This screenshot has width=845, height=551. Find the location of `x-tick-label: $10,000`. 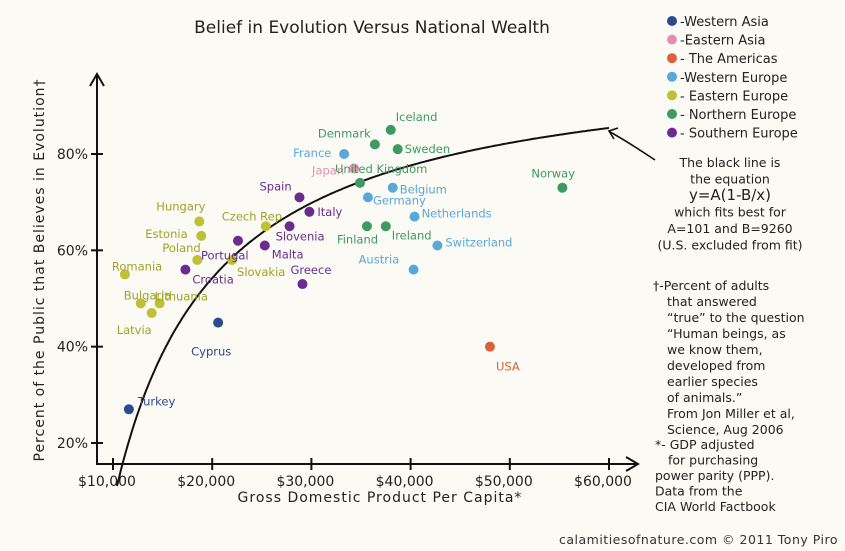

x-tick-label: $10,000 is located at coordinates (107, 482).